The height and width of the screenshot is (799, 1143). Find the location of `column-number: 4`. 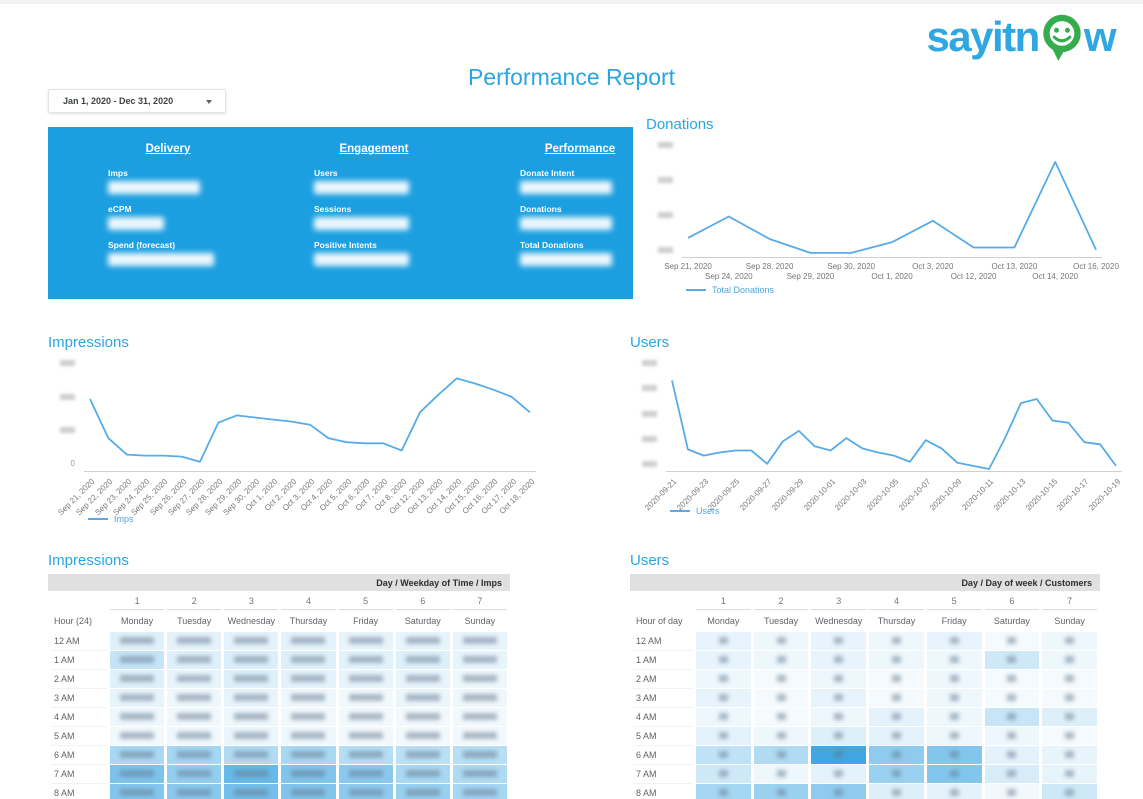

column-number: 4 is located at coordinates (896, 600).